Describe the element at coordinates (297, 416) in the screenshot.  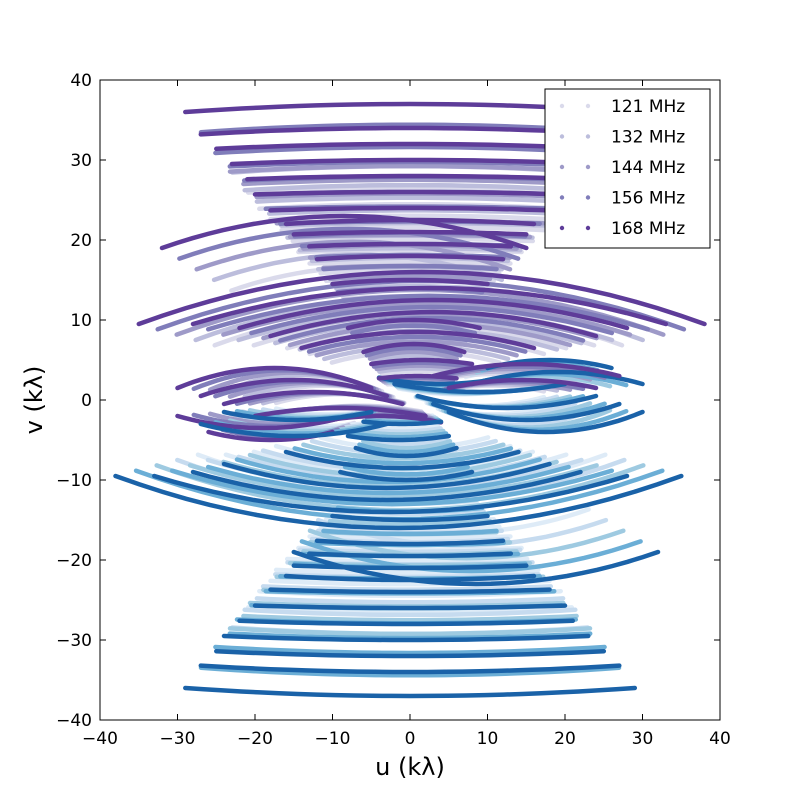
I see `uv-track-5-29-conjugate` at that location.